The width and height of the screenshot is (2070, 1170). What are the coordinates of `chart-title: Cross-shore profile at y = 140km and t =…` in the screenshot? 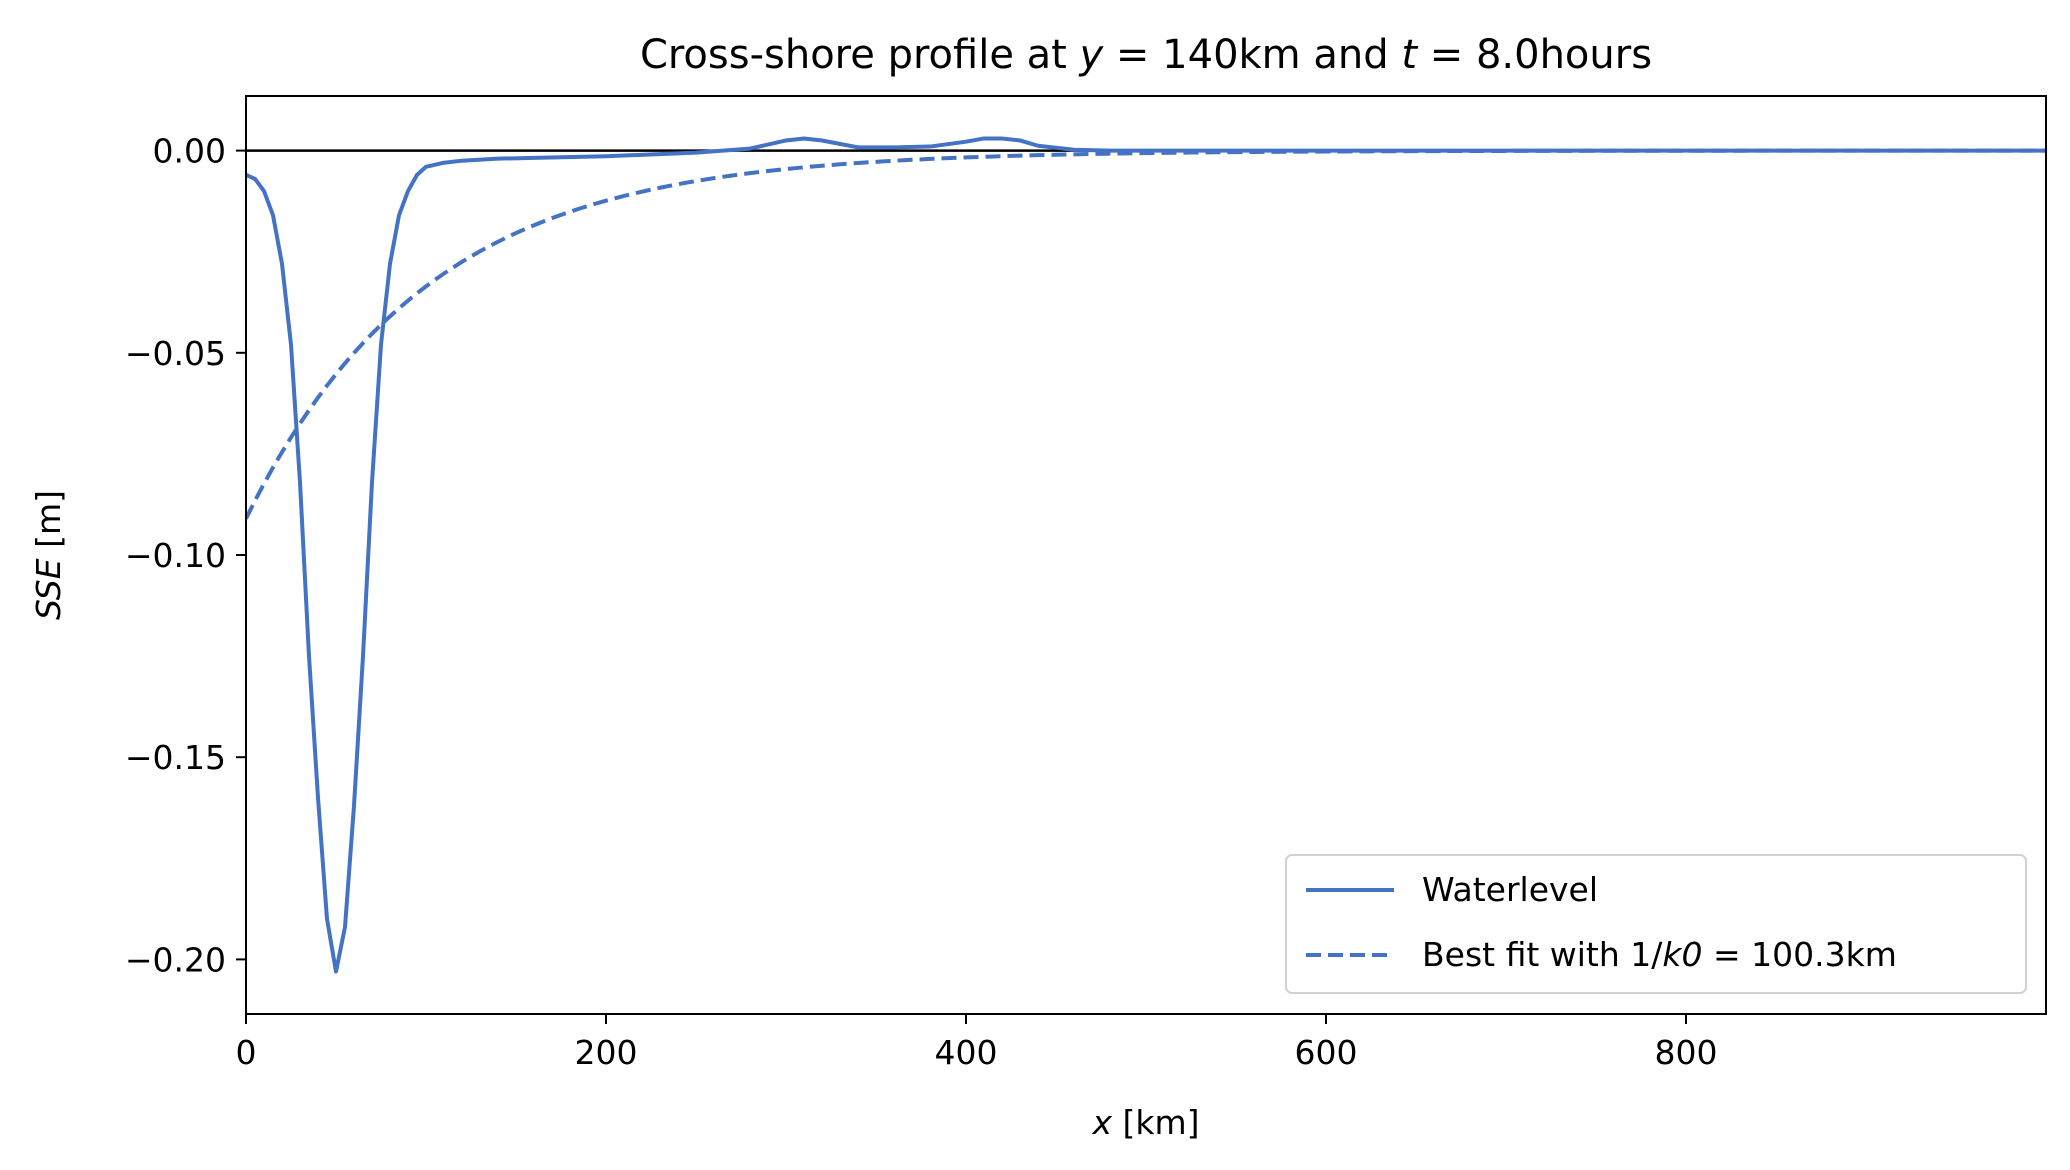 It's located at (1146, 55).